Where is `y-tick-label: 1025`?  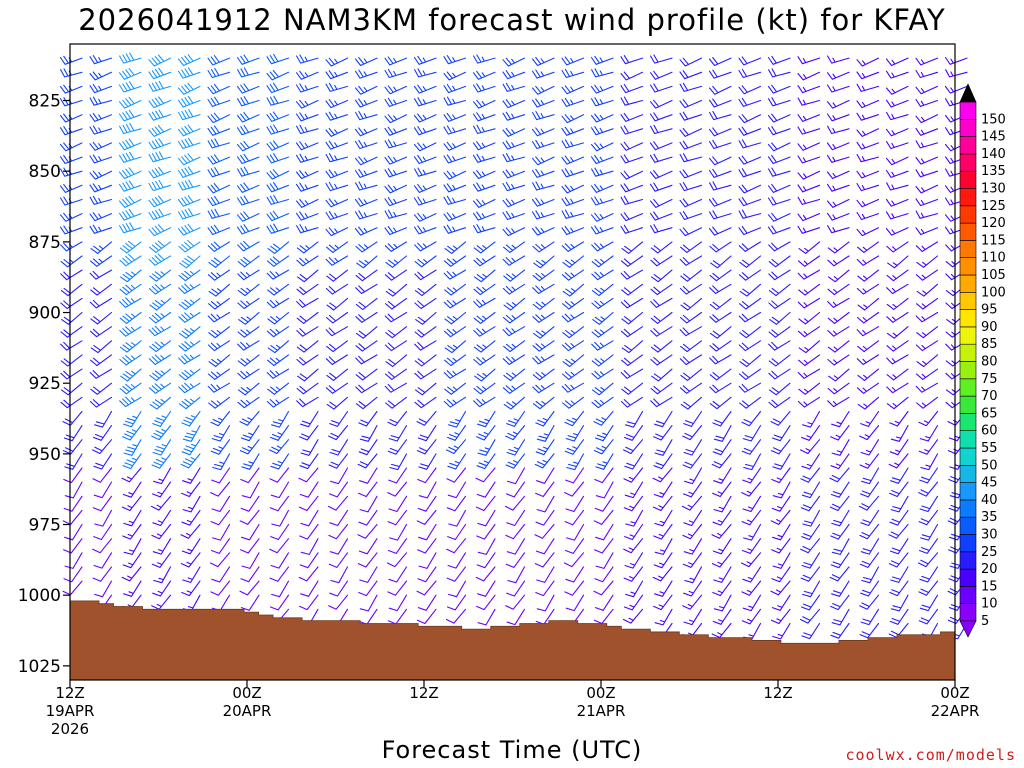 y-tick-label: 1025 is located at coordinates (39, 667).